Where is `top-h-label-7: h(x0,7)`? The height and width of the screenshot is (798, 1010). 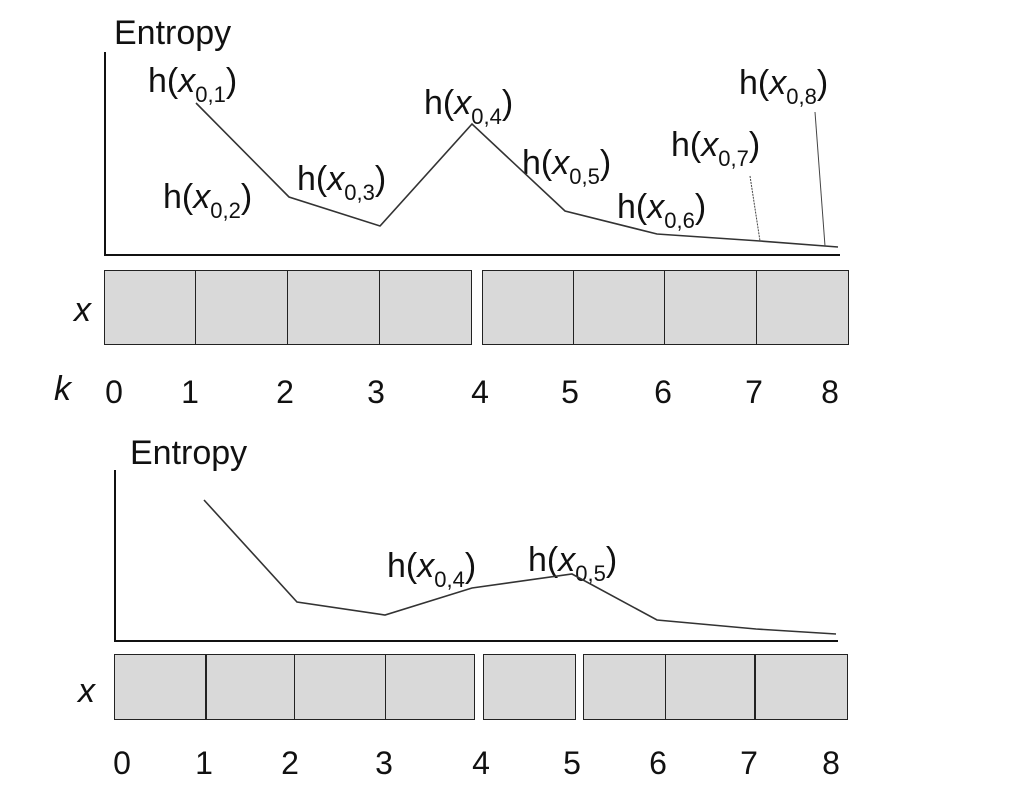 top-h-label-7: h(x0,7) is located at coordinates (716, 148).